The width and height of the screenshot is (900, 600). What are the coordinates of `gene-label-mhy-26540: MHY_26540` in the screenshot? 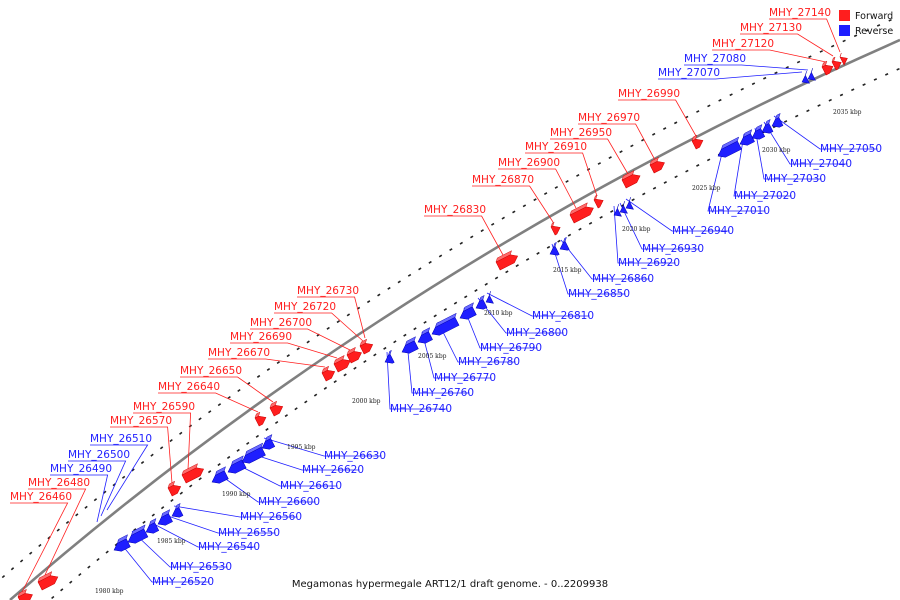 It's located at (229, 547).